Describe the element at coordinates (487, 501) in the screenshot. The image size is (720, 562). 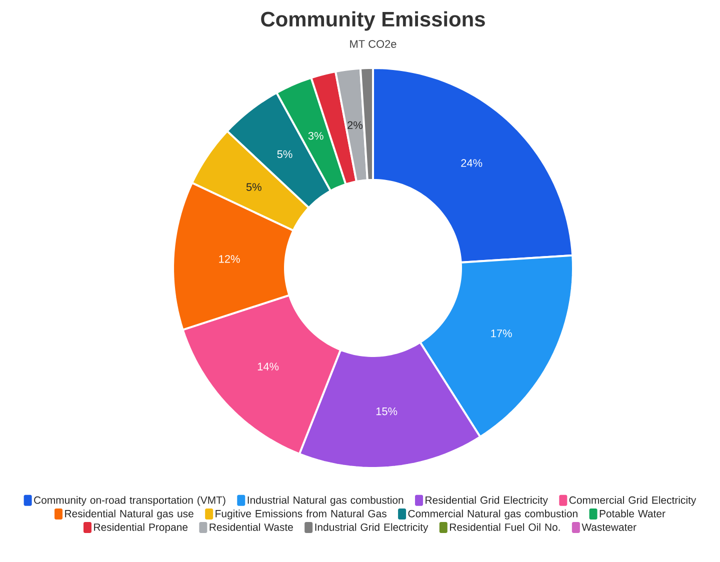
I see `legend-label: Residential Grid Electricity` at that location.